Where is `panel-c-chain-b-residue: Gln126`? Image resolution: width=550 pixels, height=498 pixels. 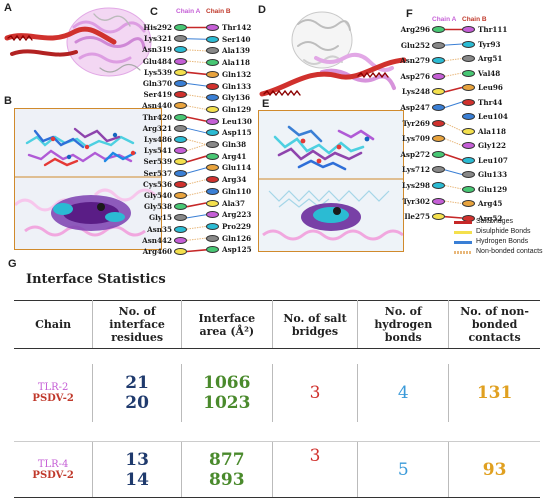 panel-c-chain-b-residue: Gln126 is located at coordinates (237, 238).